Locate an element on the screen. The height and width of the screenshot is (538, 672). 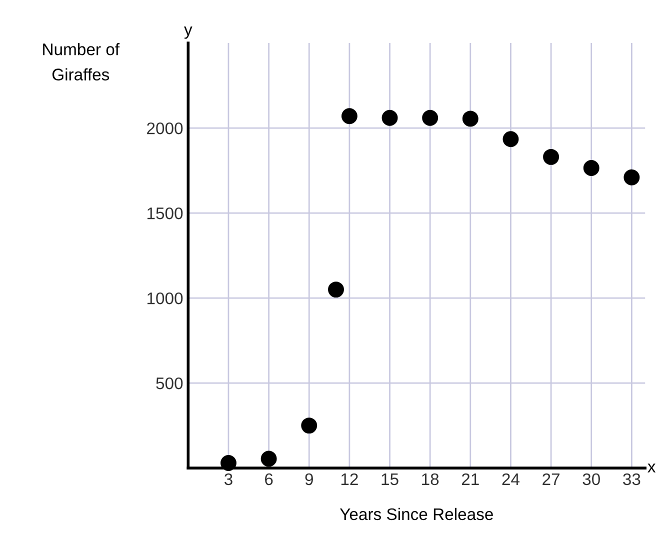
x-tick-label: 9 is located at coordinates (309, 479).